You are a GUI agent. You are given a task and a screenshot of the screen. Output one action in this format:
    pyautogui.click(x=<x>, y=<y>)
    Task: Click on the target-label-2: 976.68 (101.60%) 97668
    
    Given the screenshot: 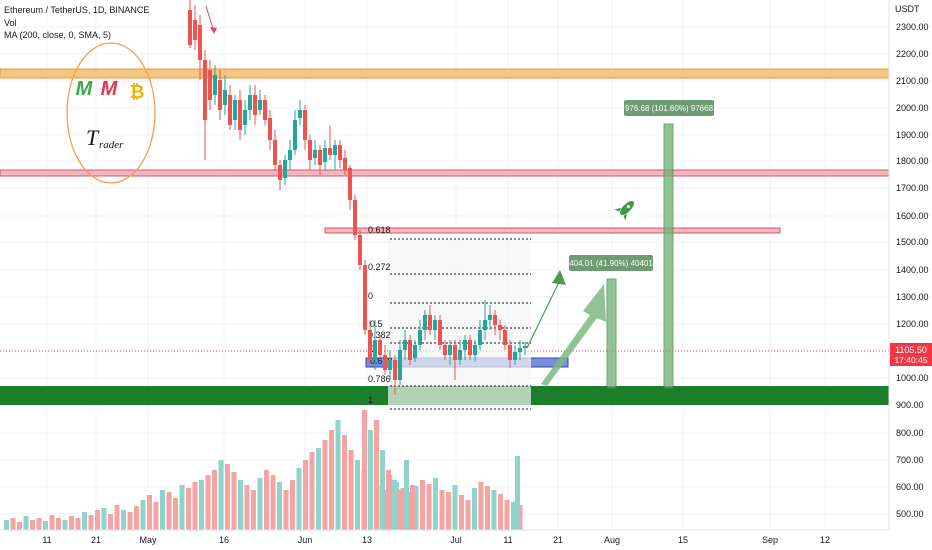 What is the action you would take?
    pyautogui.click(x=669, y=108)
    